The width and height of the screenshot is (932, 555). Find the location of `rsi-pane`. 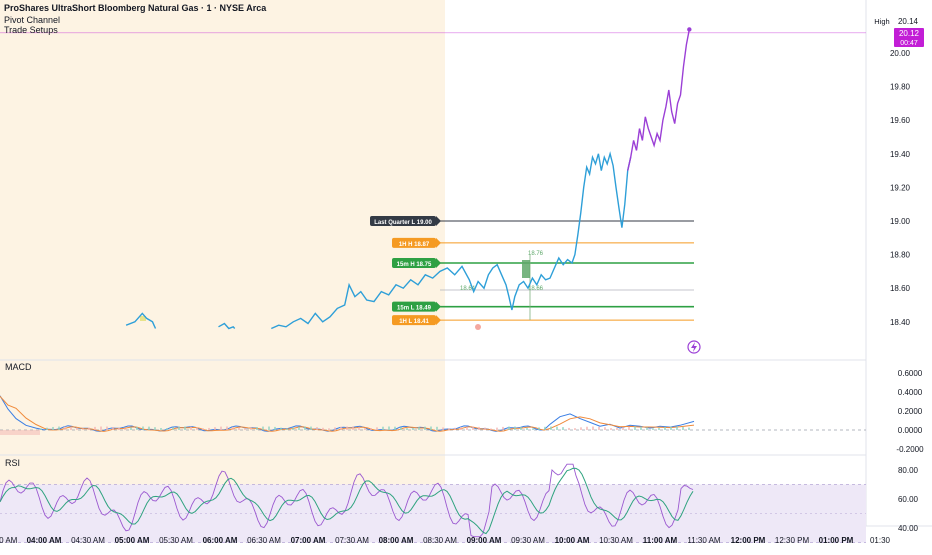

rsi-pane is located at coordinates (433, 503).